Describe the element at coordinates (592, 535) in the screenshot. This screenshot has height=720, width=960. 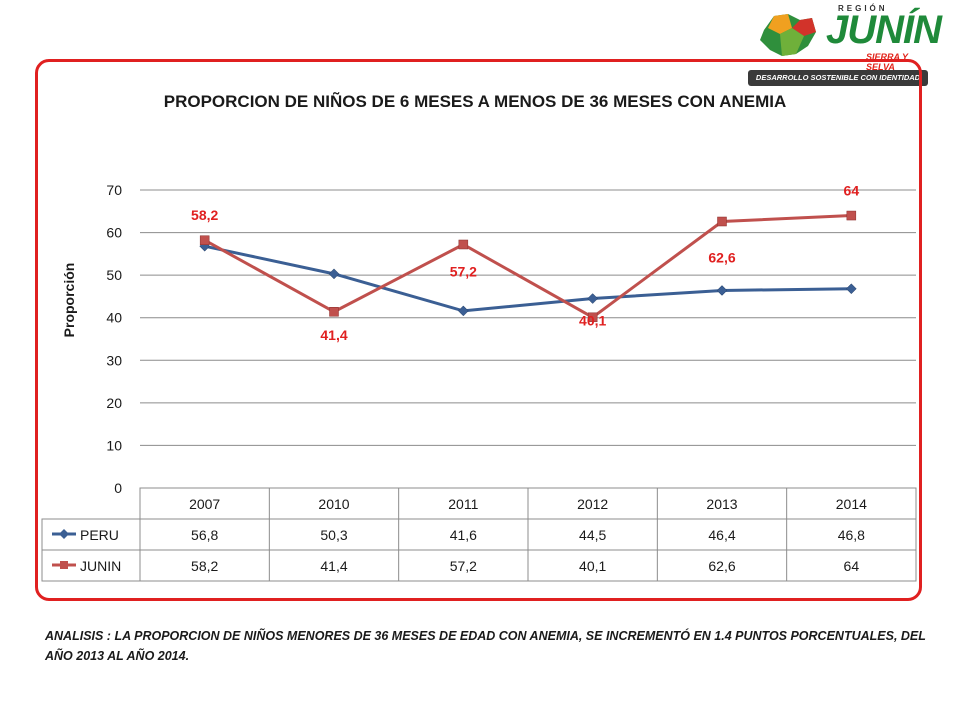
I see `table-cell-value: 44,5` at that location.